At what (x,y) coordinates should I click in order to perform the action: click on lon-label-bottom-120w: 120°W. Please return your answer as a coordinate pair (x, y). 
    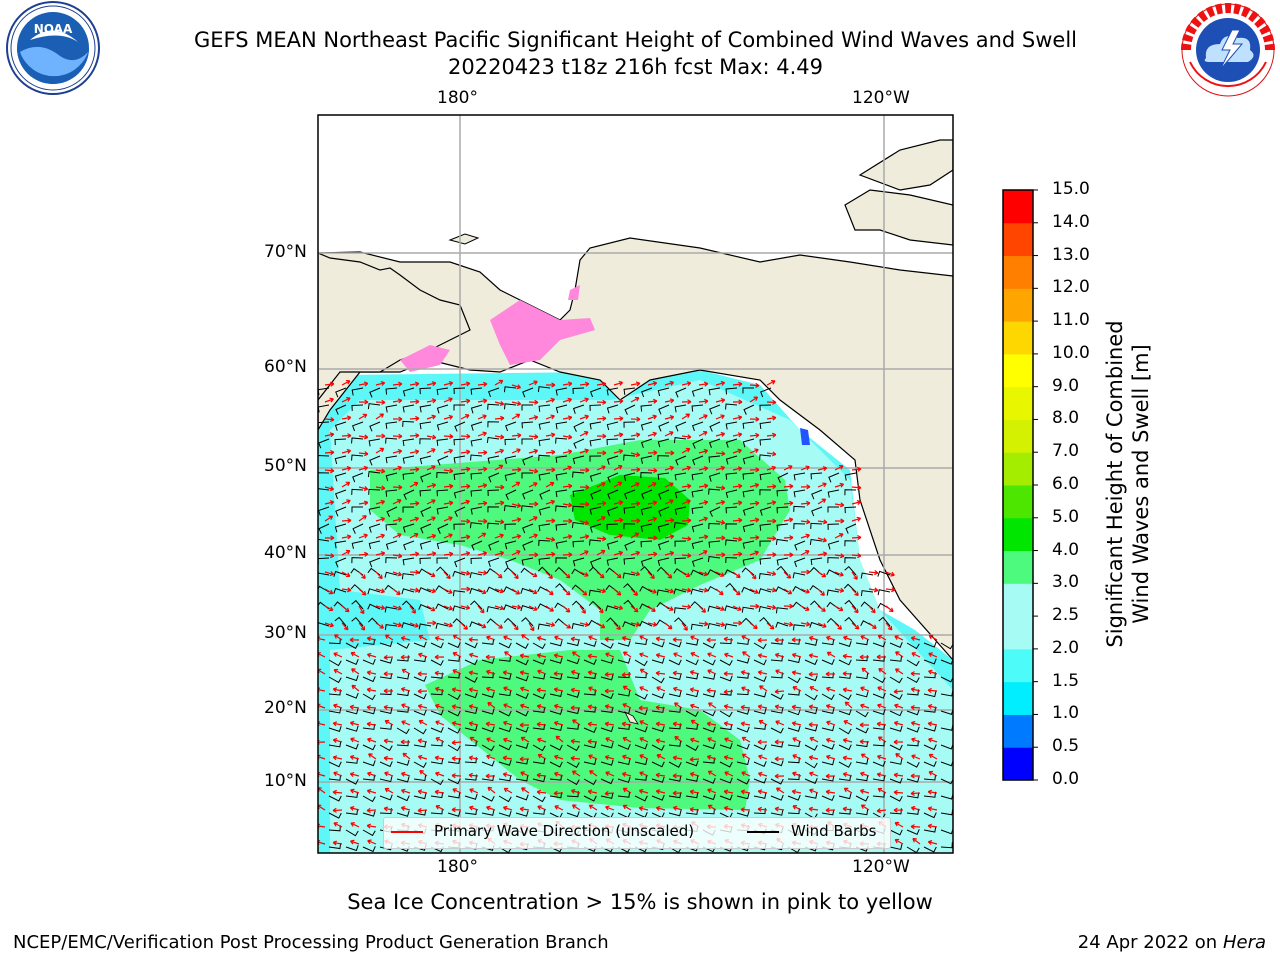
    Looking at the image, I should click on (881, 867).